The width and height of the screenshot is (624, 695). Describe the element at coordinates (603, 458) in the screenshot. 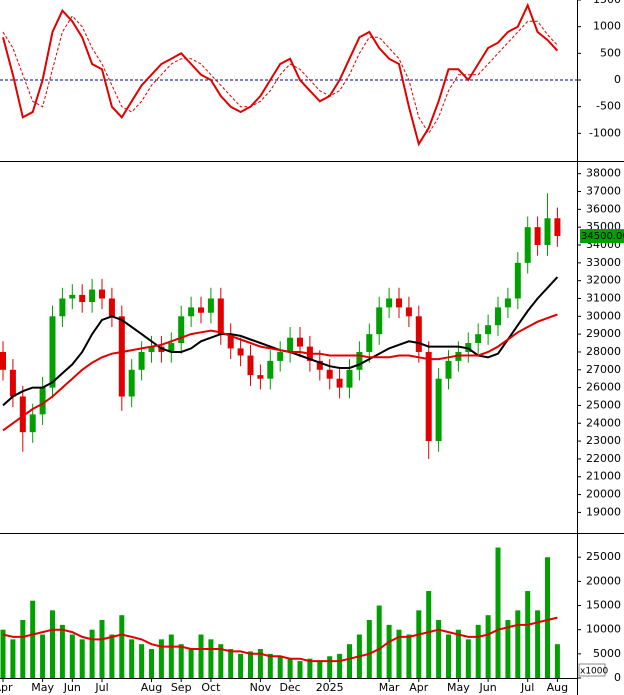

I see `y-tick-label: 22000` at that location.